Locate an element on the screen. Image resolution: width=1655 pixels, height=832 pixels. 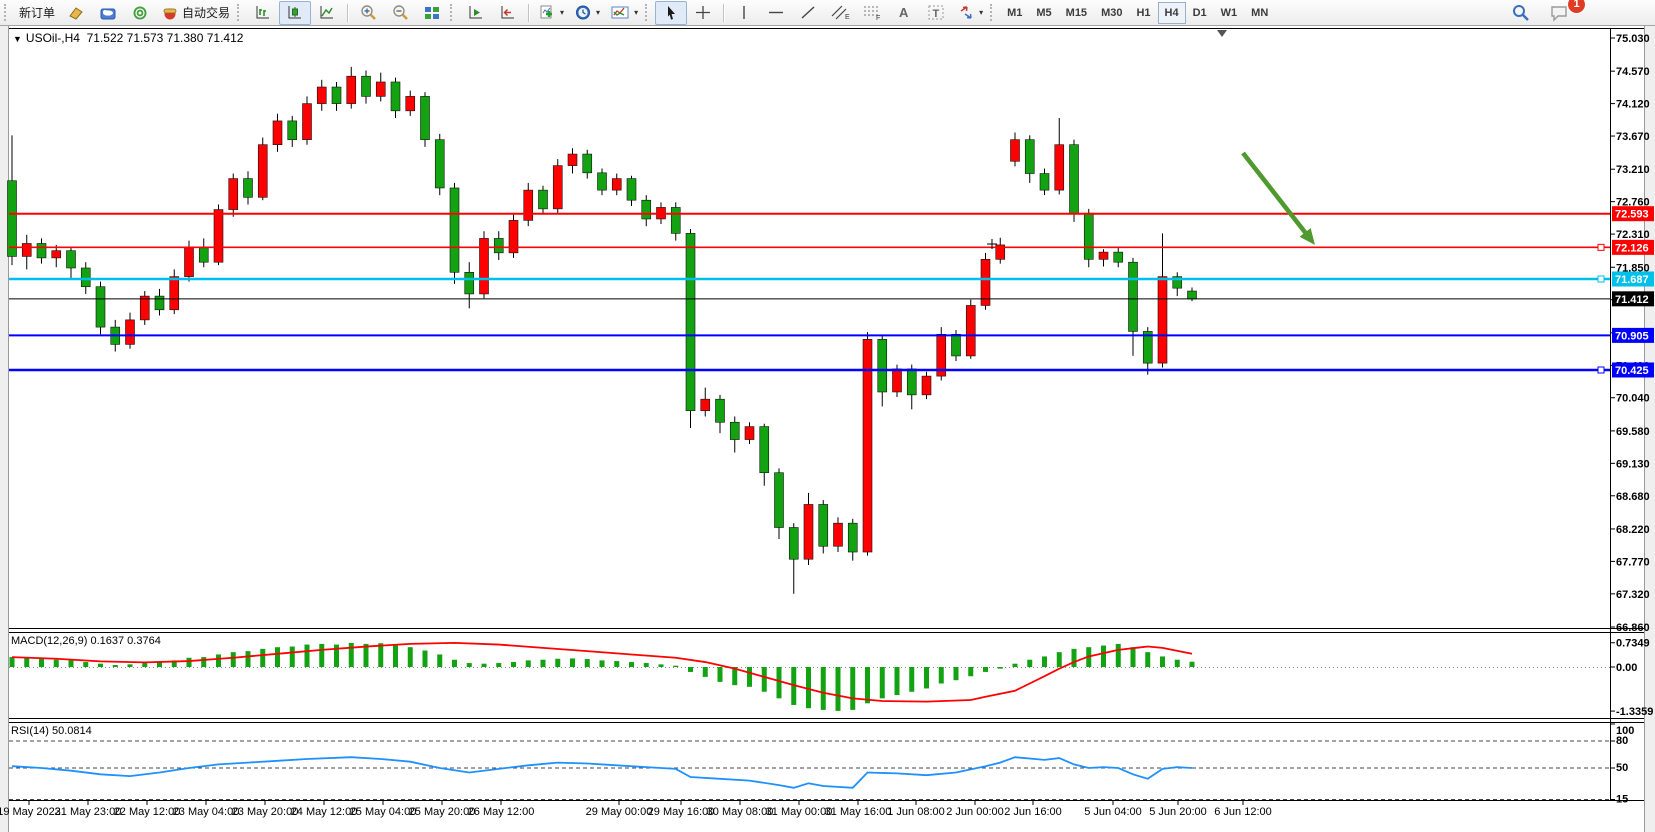
arrows-button: ▾ is located at coordinates (970, 13).